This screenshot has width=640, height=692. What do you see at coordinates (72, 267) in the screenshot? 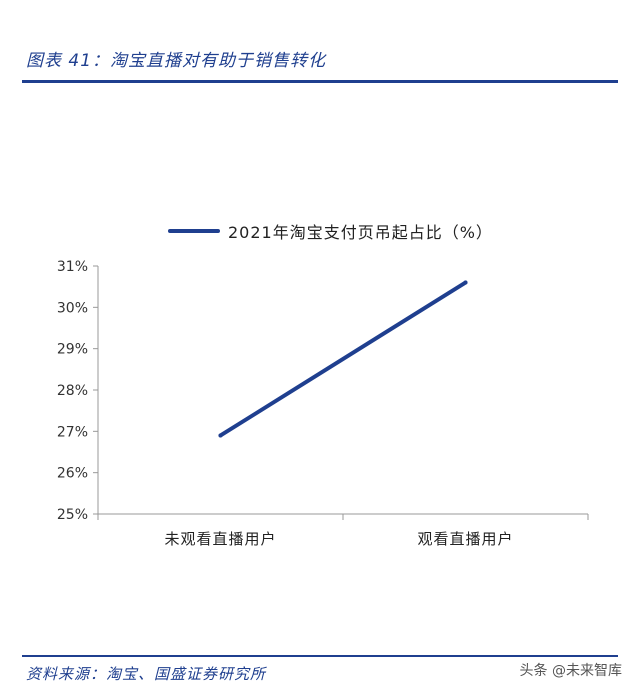
I see `y-tick-label: 31%` at bounding box center [72, 267].